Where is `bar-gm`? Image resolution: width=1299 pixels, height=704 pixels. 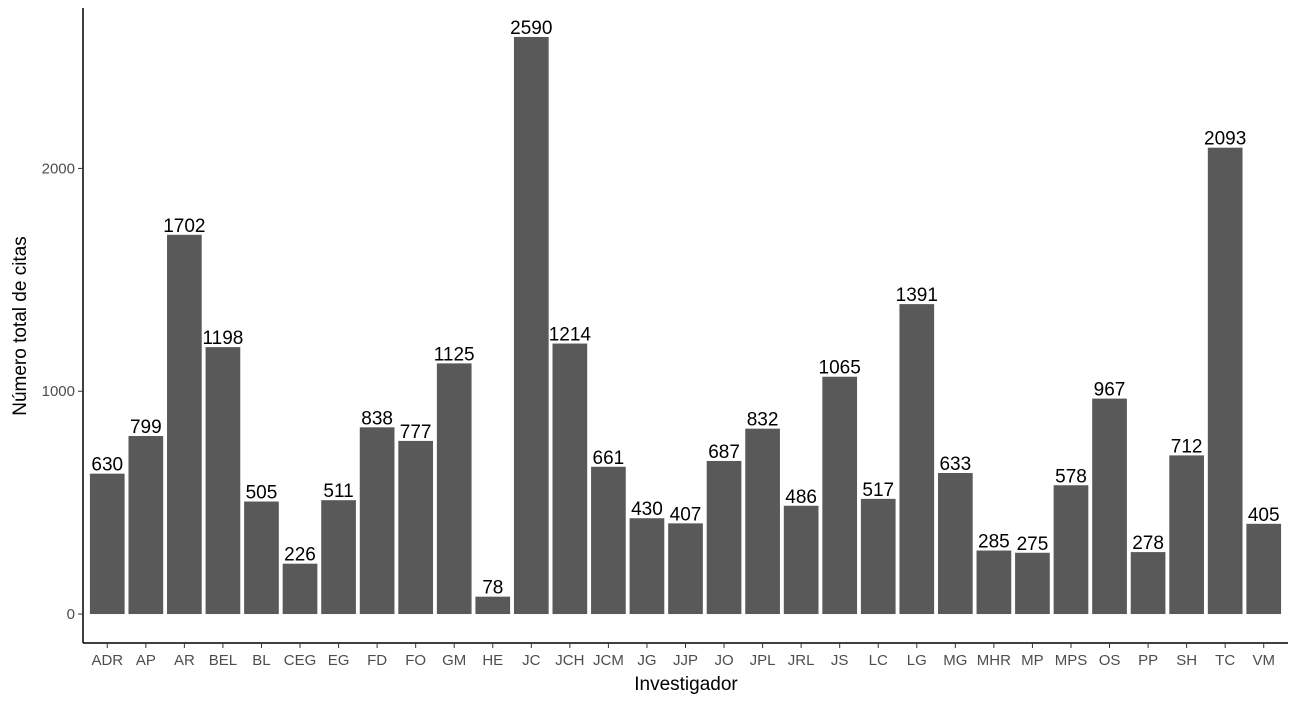
bar-gm is located at coordinates (454, 489).